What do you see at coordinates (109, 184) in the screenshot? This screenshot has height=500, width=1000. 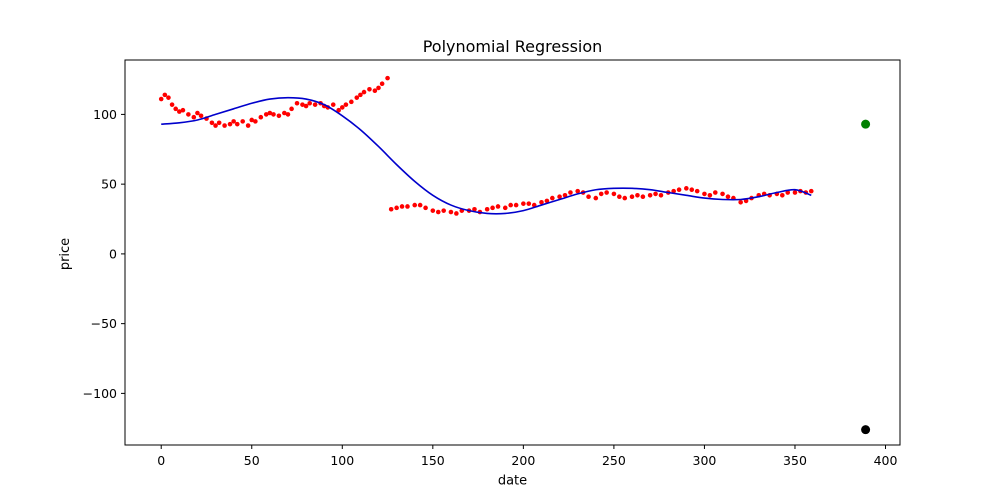 I see `y-tick-label: 50` at bounding box center [109, 184].